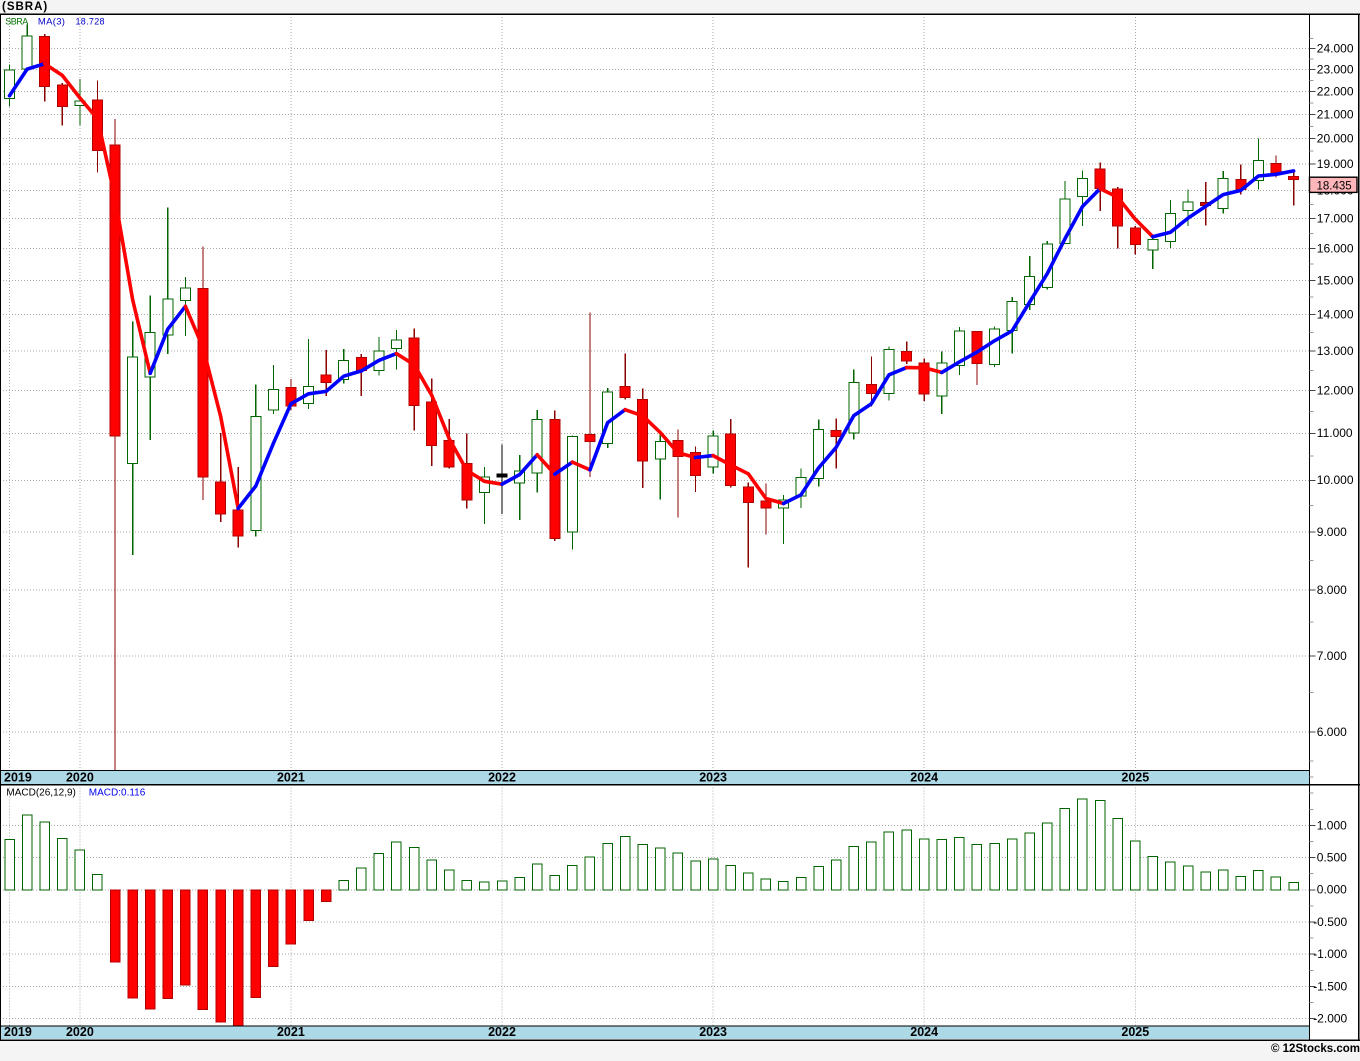 The image size is (1360, 1061). What do you see at coordinates (25, 7) in the screenshot?
I see `svg-text: (SBRA)` at bounding box center [25, 7].